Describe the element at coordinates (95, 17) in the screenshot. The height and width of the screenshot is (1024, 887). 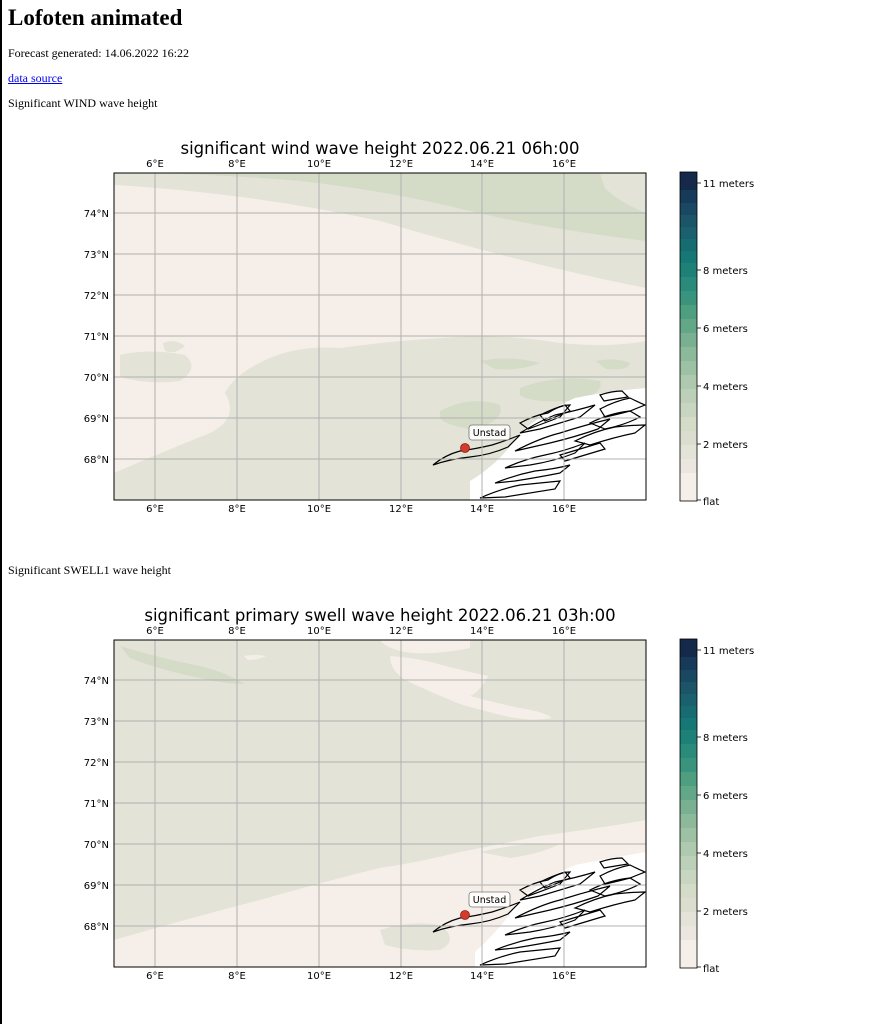
I see `page-title: Lofoten animated` at that location.